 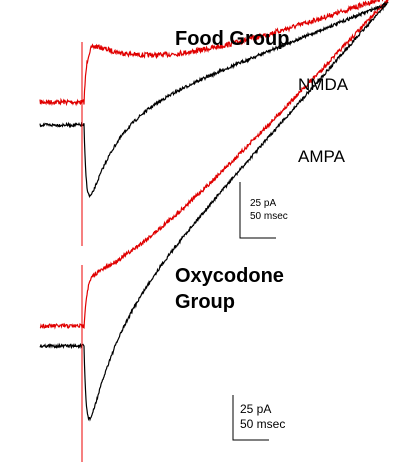 I want to click on panel-title: Oxycodone, so click(x=229, y=276).